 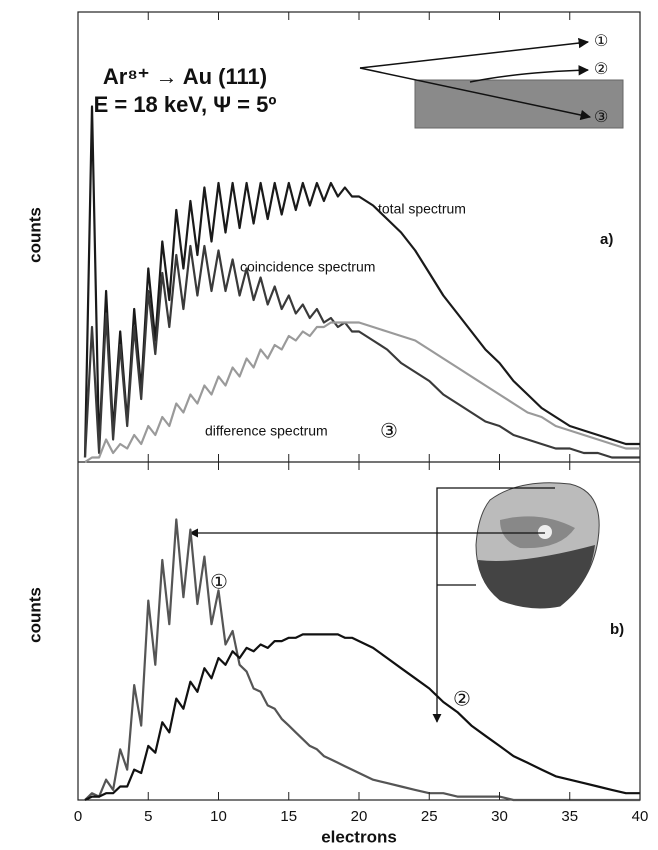 I want to click on series-line, so click(x=362, y=392).